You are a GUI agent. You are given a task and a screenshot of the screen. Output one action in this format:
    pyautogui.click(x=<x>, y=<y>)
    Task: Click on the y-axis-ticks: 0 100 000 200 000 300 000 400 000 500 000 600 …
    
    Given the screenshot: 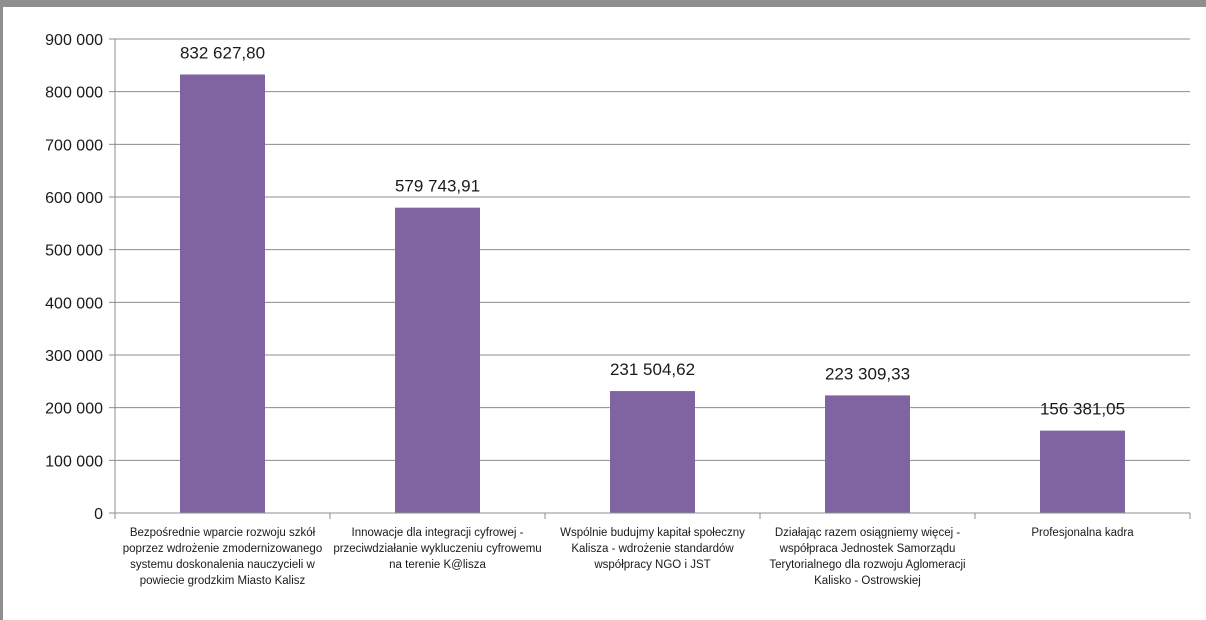 What is the action you would take?
    pyautogui.click(x=80, y=277)
    